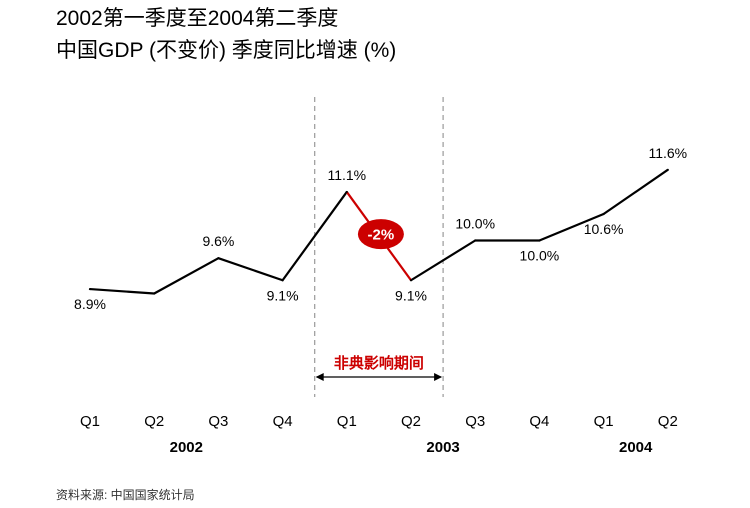 The width and height of the screenshot is (750, 508). I want to click on x-tick-label-3: Q4, so click(283, 421).